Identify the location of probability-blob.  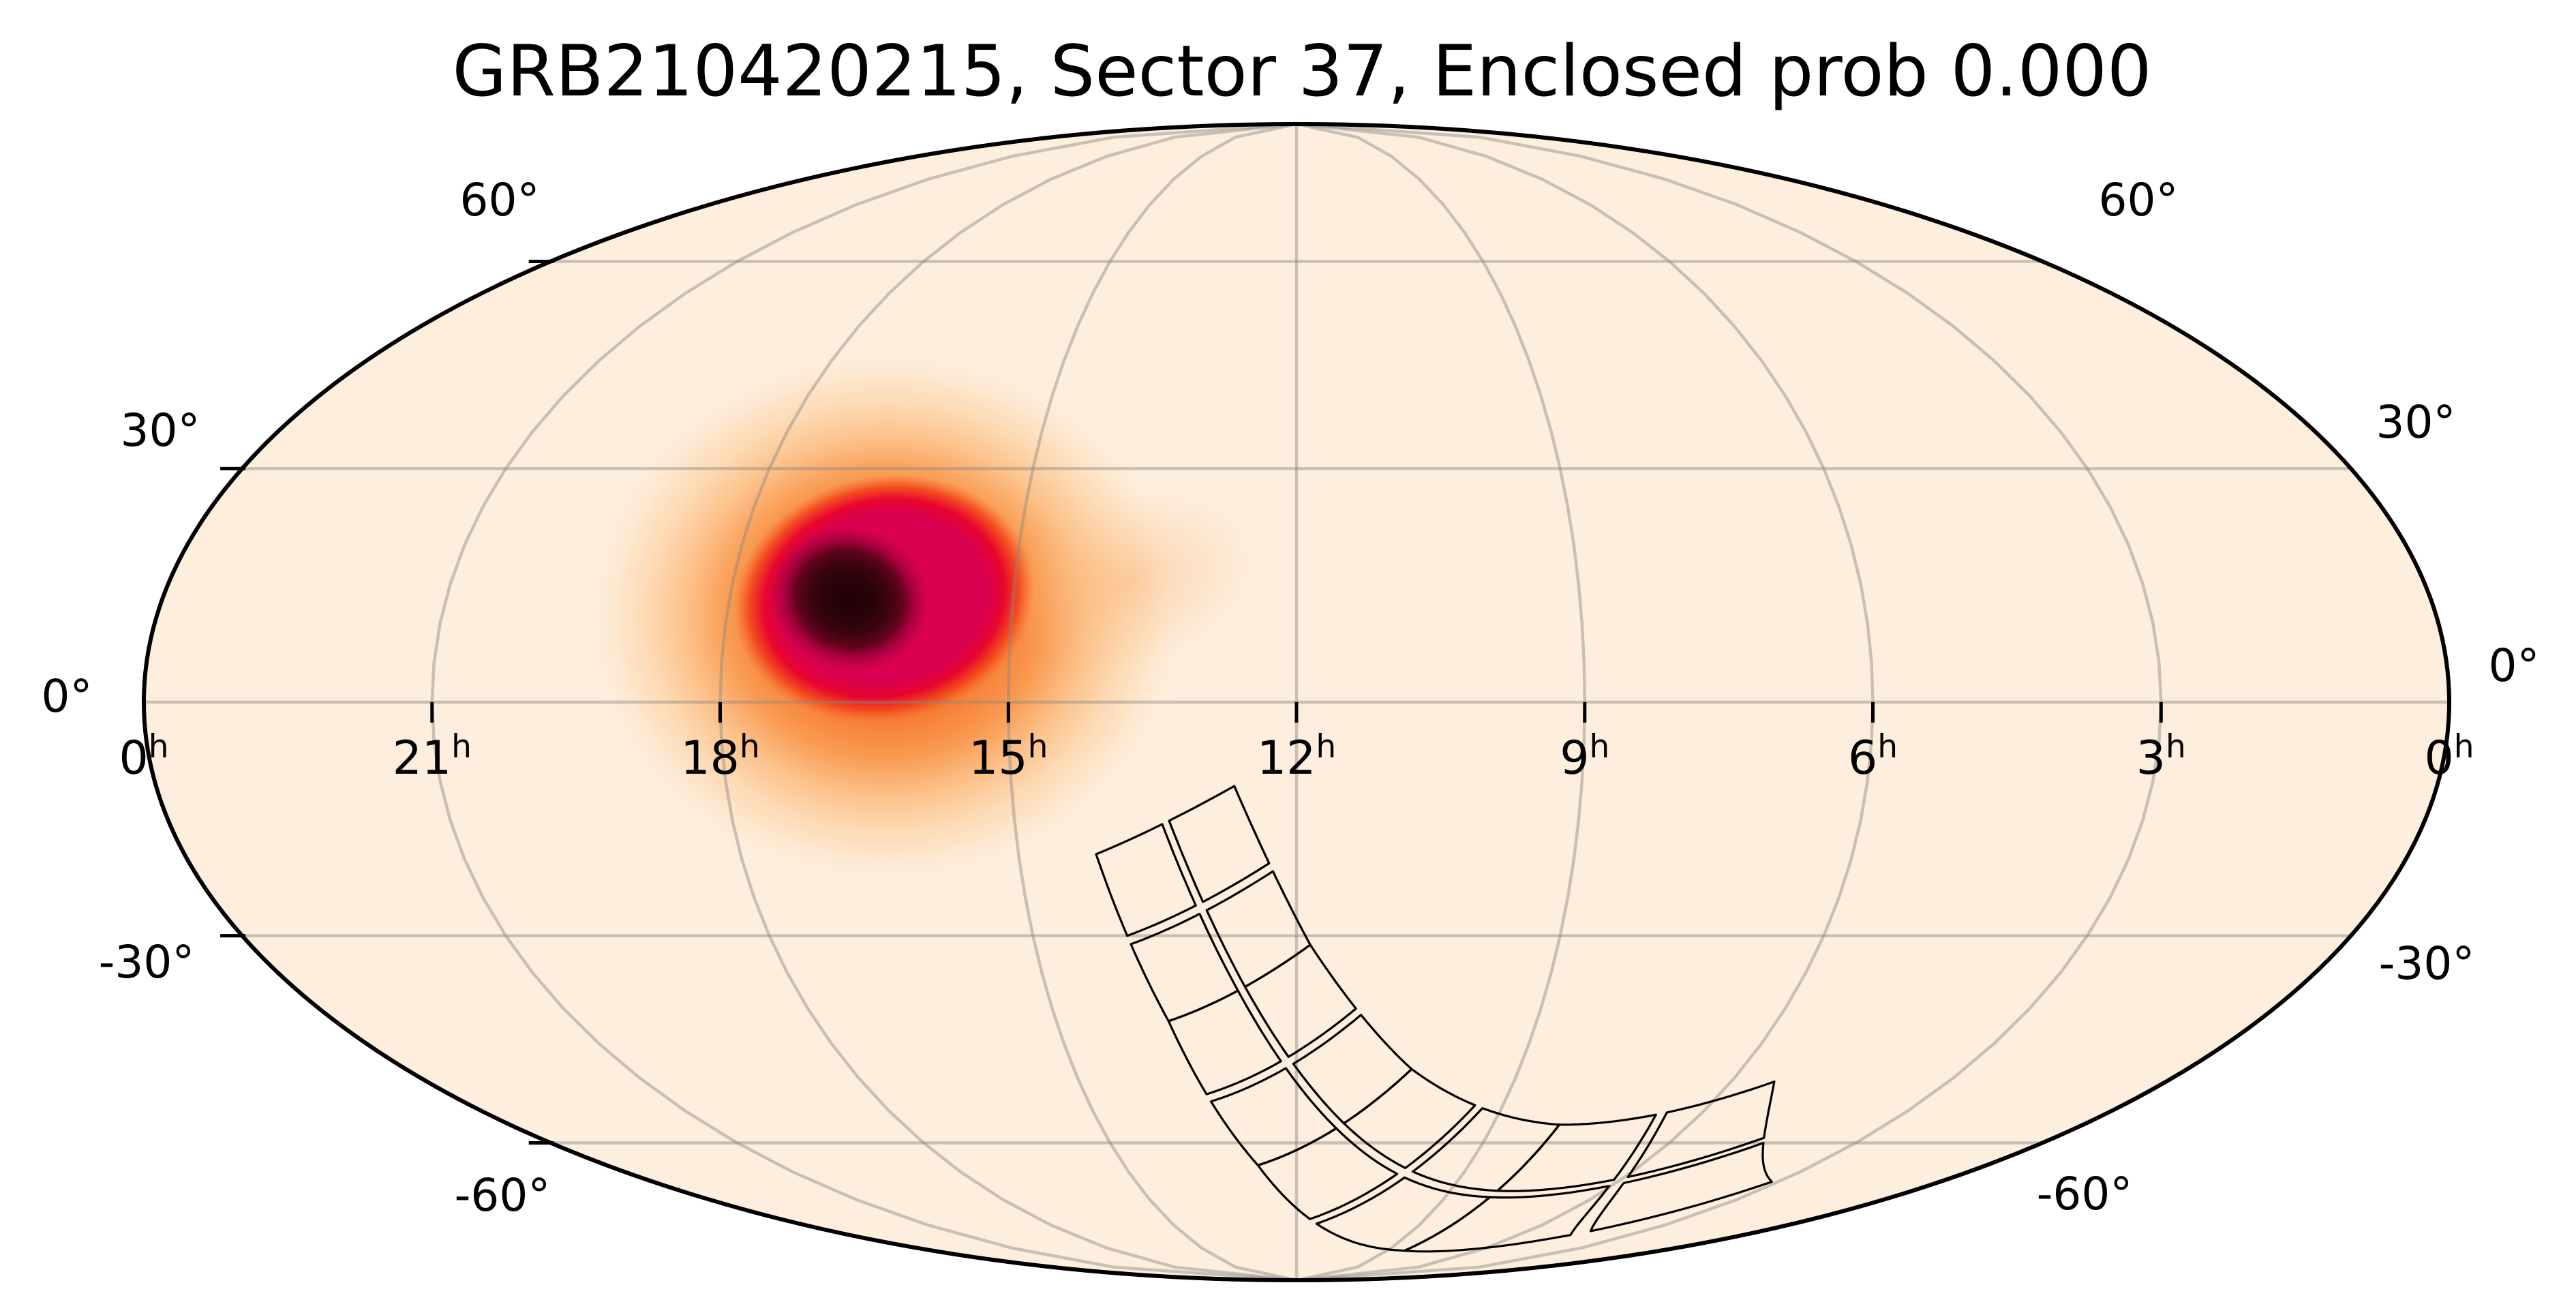
(918, 617).